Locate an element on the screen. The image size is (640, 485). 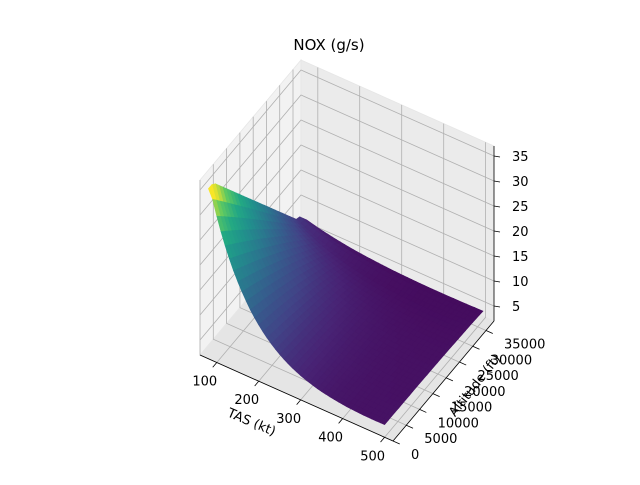
gridline-x is located at coordinates (435, 290).